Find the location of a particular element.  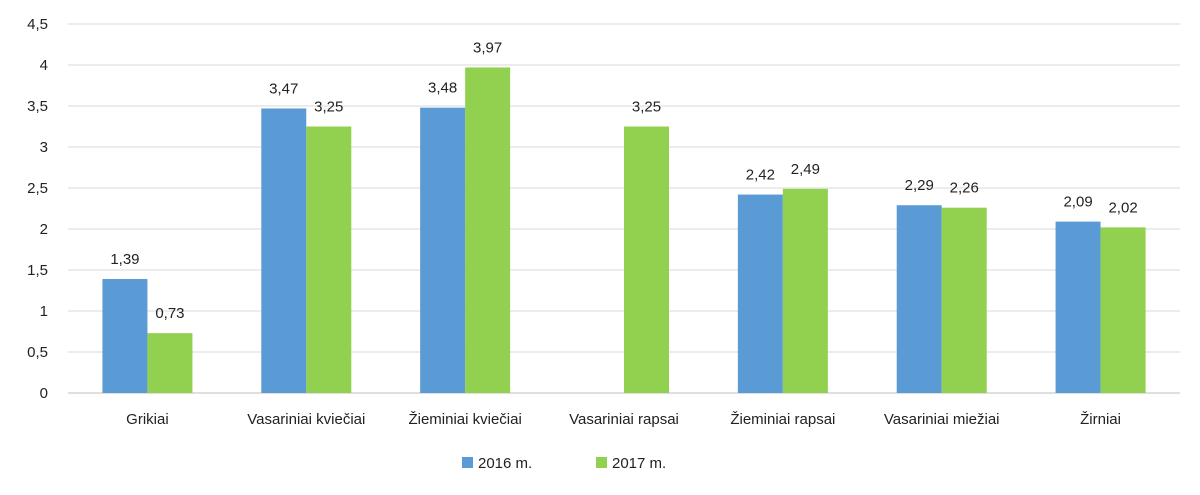

y-tick-label: 0 is located at coordinates (44, 393).